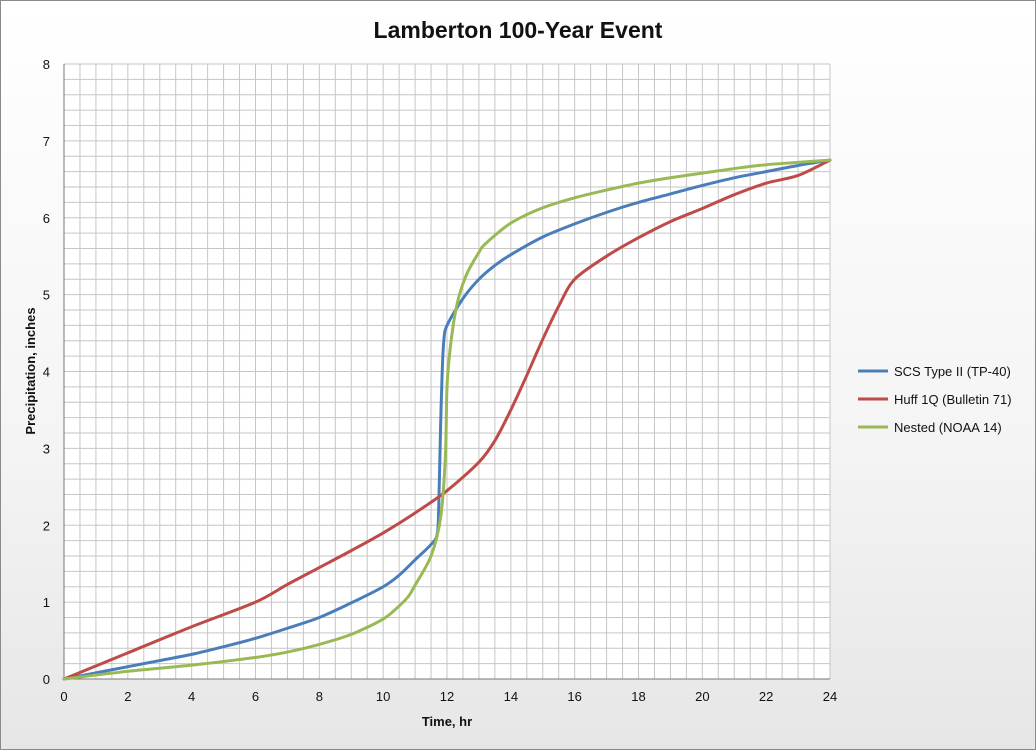  I want to click on y-tick-label: 0, so click(46, 679).